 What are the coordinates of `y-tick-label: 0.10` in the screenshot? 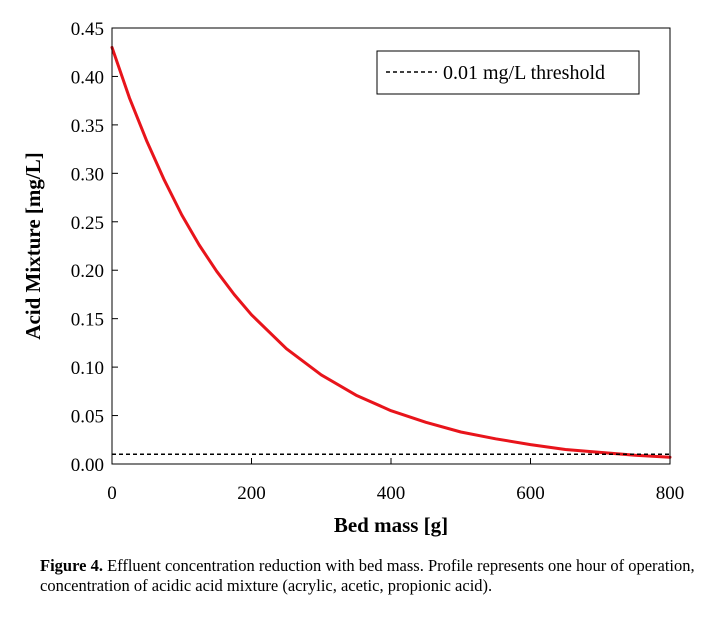 It's located at (87, 368).